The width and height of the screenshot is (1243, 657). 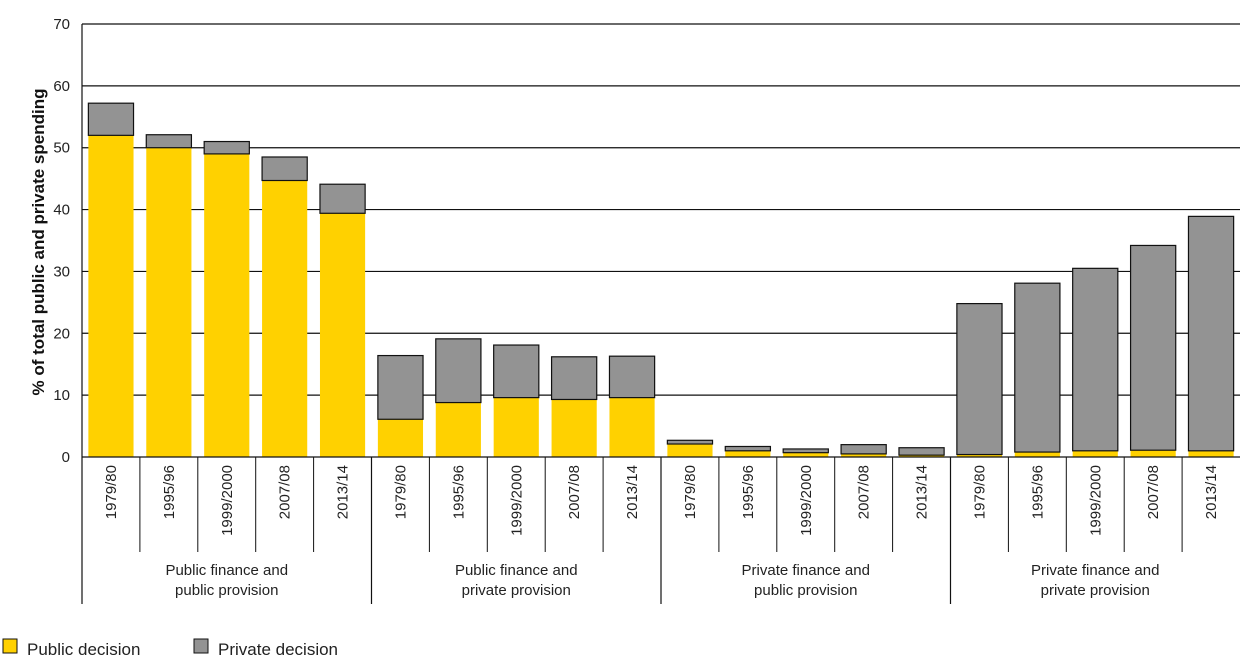 I want to click on y-tick-label: 30, so click(x=61, y=271).